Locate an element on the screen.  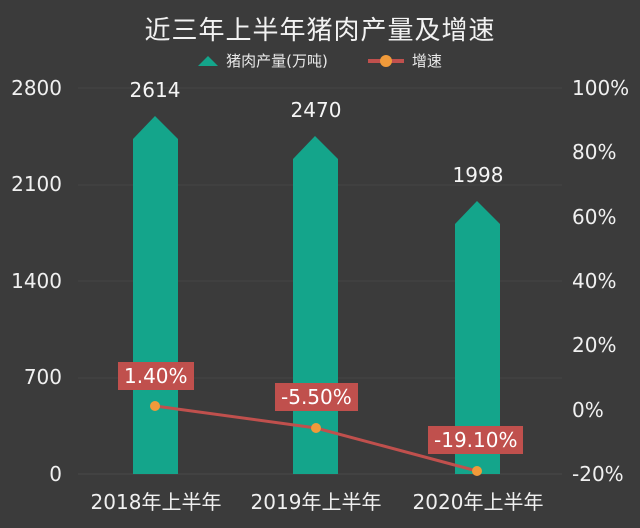
right-axis-tick: 20% is located at coordinates (594, 345).